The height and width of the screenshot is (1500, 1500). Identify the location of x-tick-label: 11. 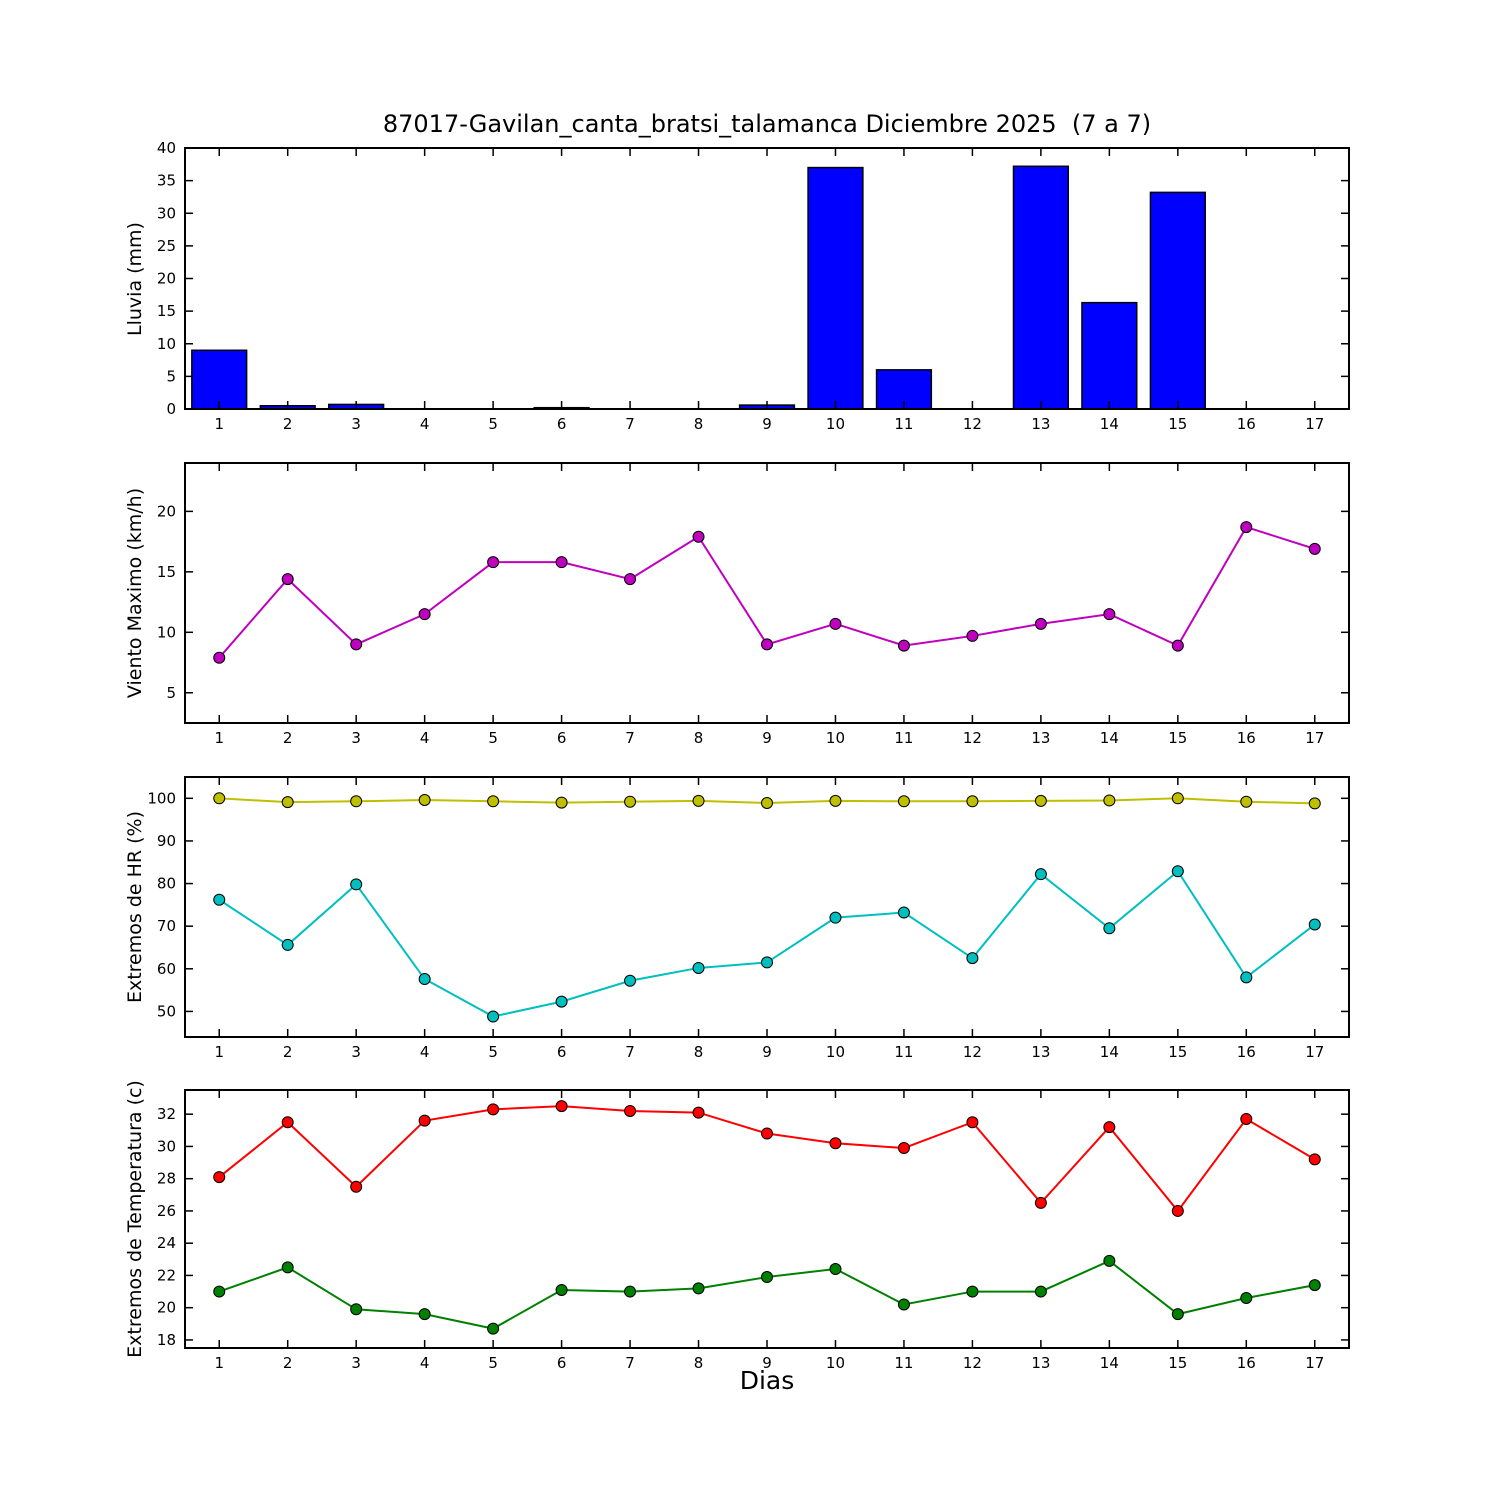
(903, 1363).